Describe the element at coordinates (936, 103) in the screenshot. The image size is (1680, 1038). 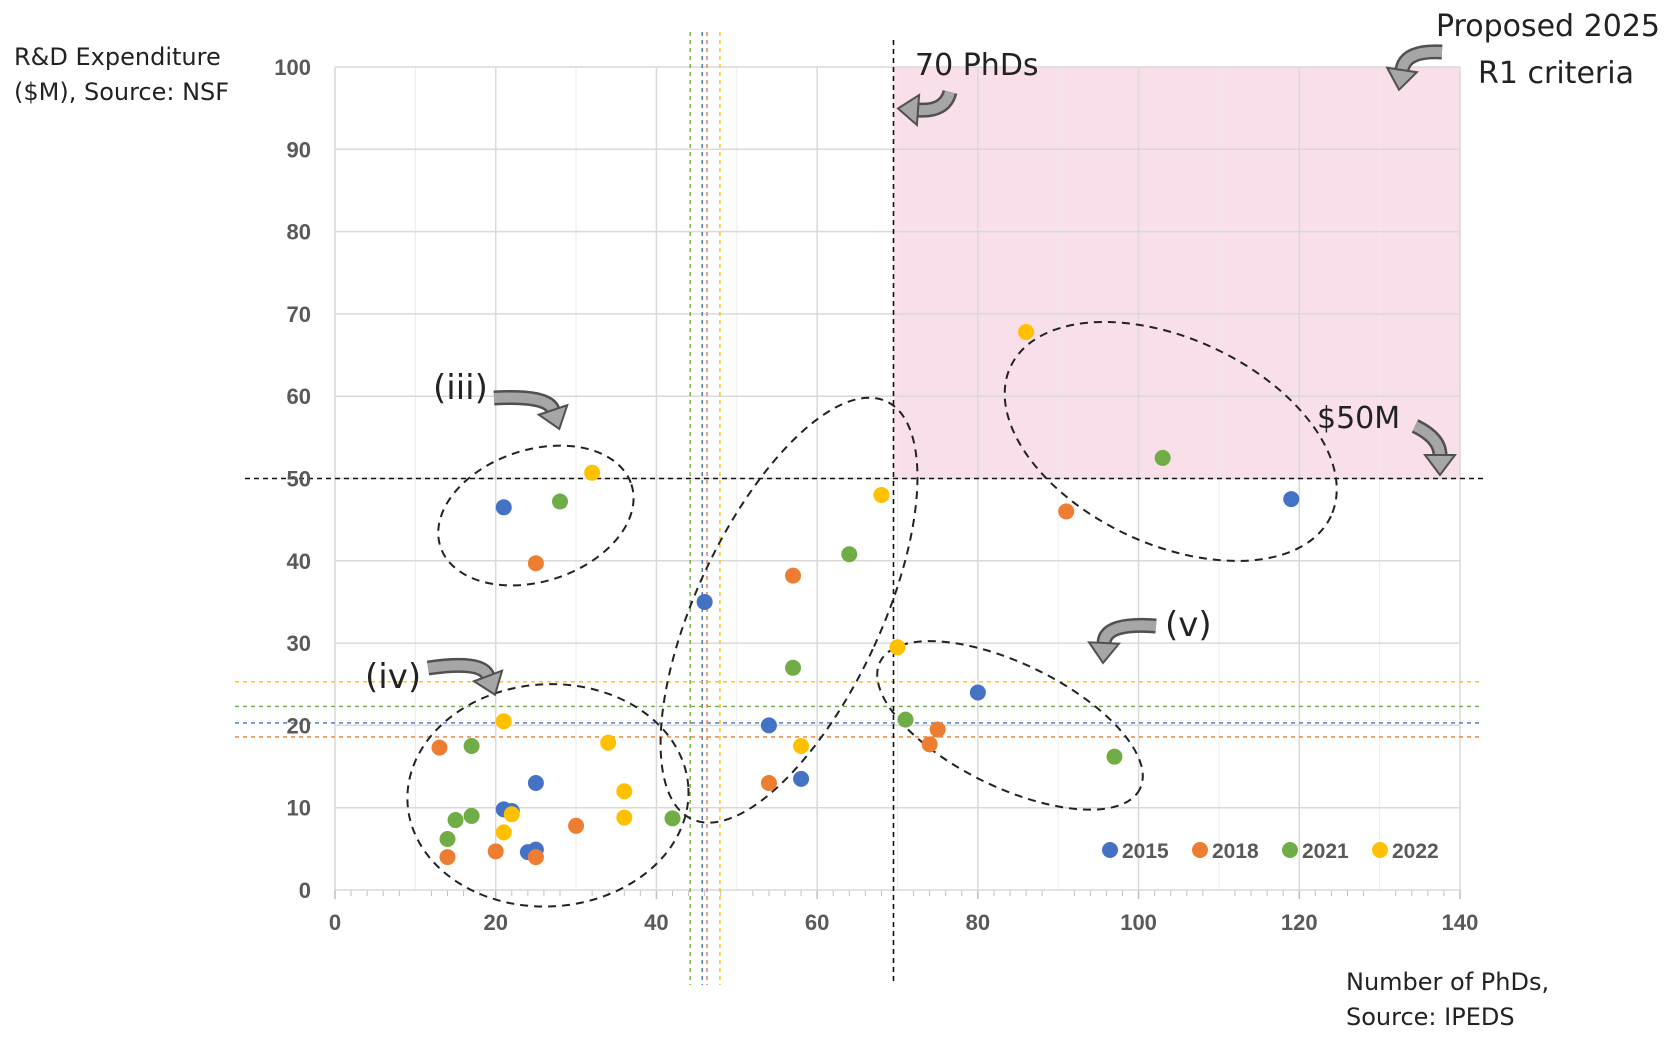
I see `seventy-phds-arrow-shaft` at that location.